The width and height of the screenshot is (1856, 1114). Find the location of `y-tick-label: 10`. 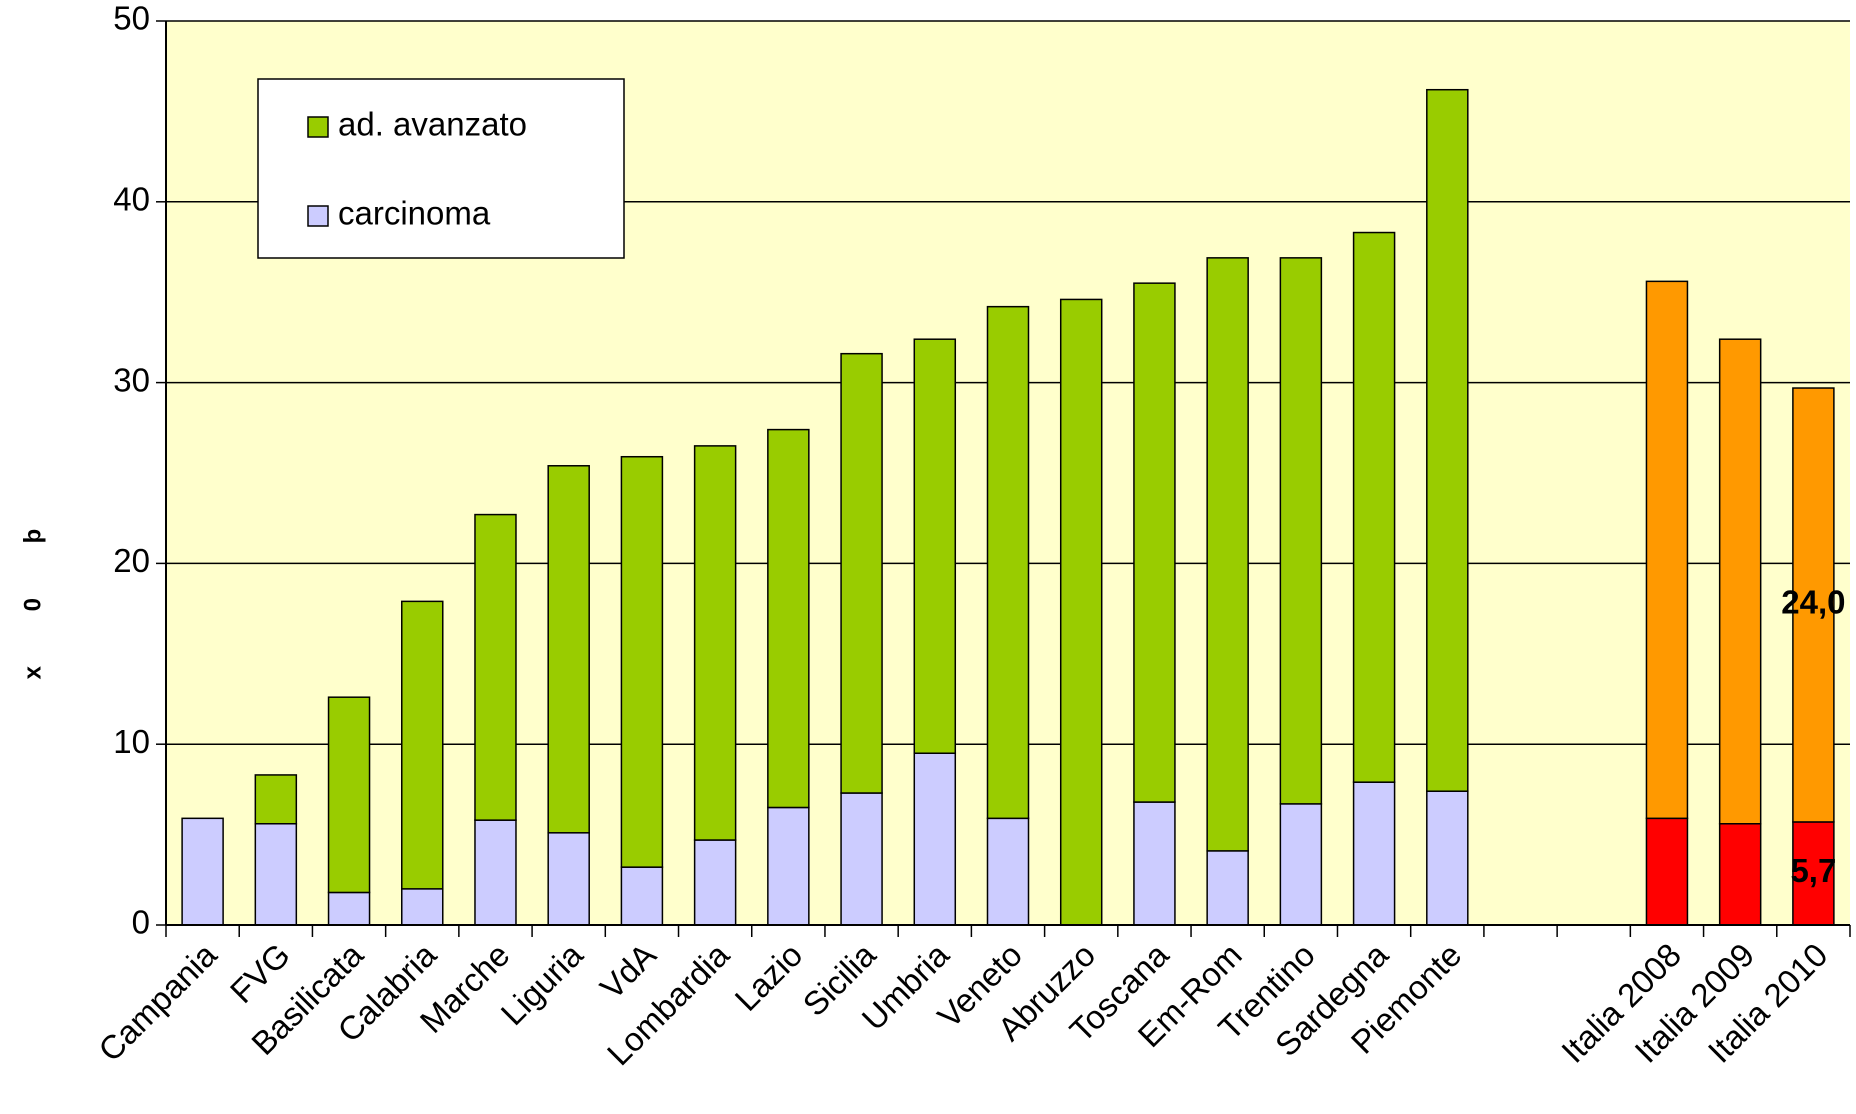

y-tick-label: 10 is located at coordinates (131, 741).